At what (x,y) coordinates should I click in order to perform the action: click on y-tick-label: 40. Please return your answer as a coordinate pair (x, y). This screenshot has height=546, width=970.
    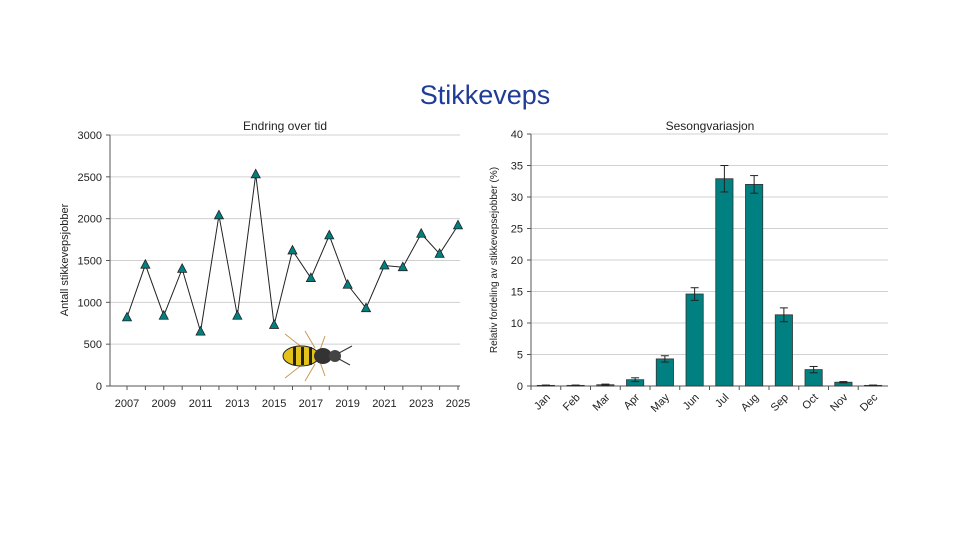
    Looking at the image, I should click on (517, 135).